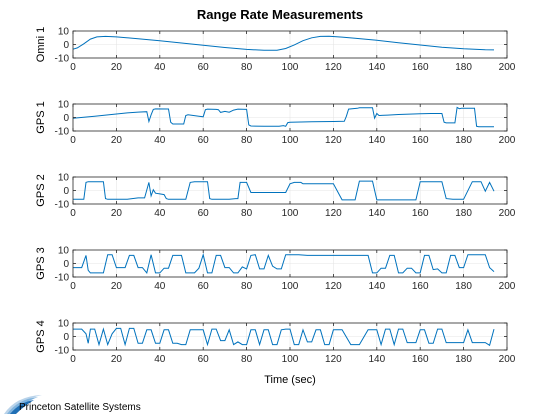  I want to click on y-axis-label: Omni 1, so click(41, 44).